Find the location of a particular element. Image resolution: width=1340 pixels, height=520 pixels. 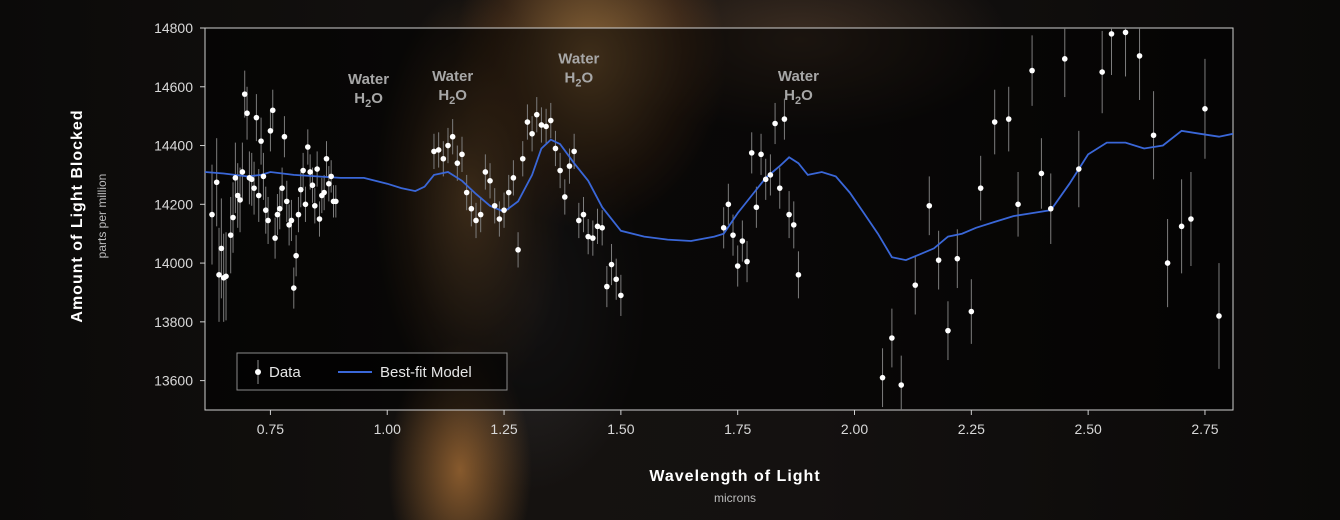

x-tick-label: 1.50 is located at coordinates (620, 429).